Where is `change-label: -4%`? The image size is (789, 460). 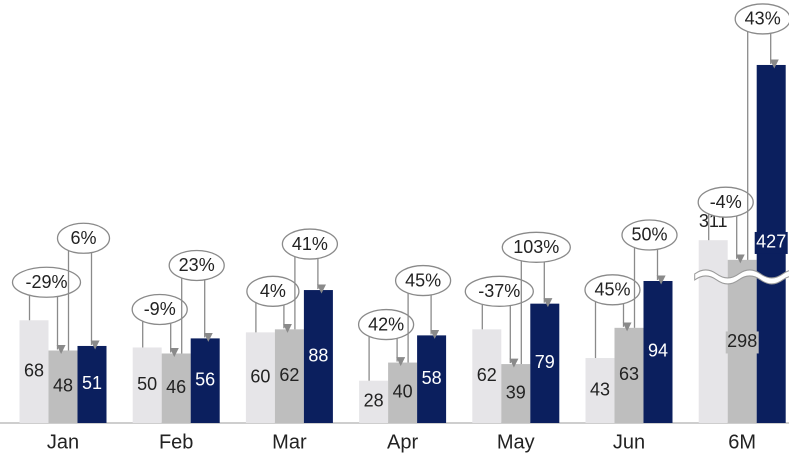
change-label: -4% is located at coordinates (726, 202).